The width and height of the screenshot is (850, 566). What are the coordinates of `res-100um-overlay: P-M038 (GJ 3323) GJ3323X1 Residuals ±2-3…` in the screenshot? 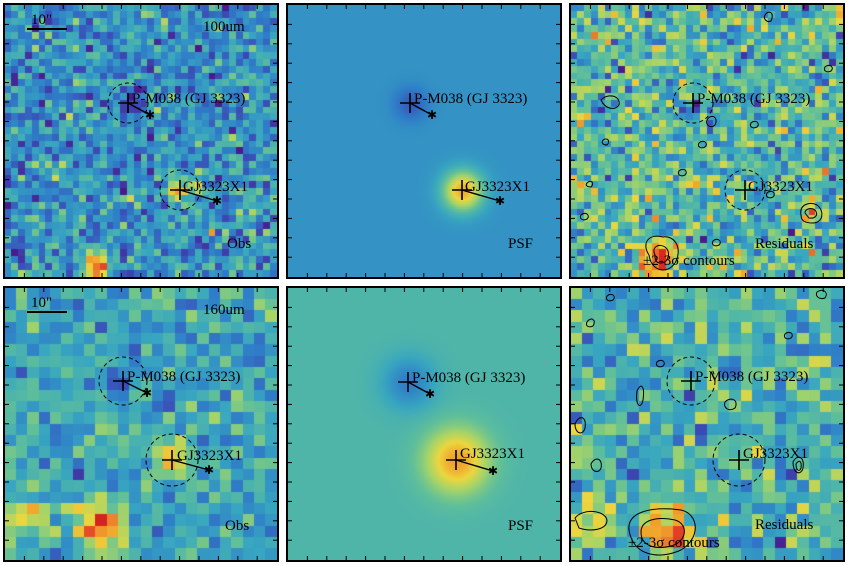 It's located at (706, 141).